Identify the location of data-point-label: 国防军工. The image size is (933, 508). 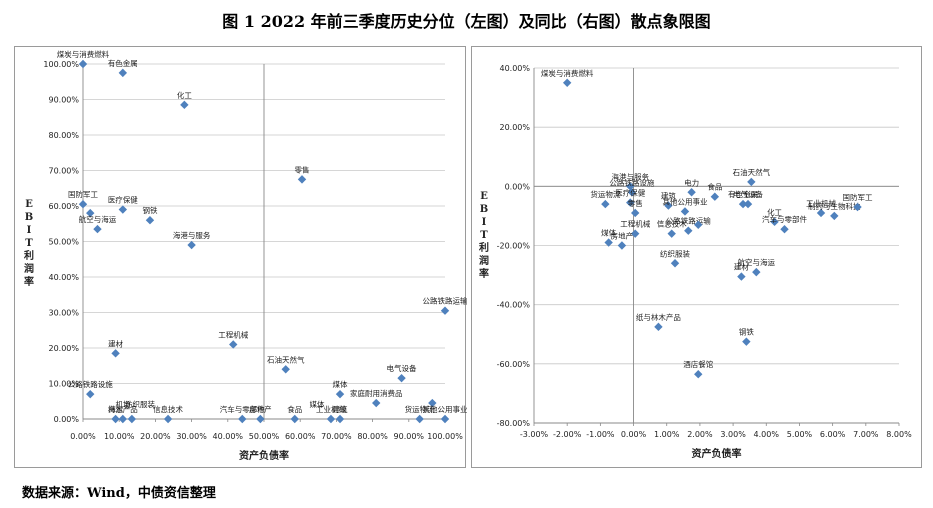
(83, 194).